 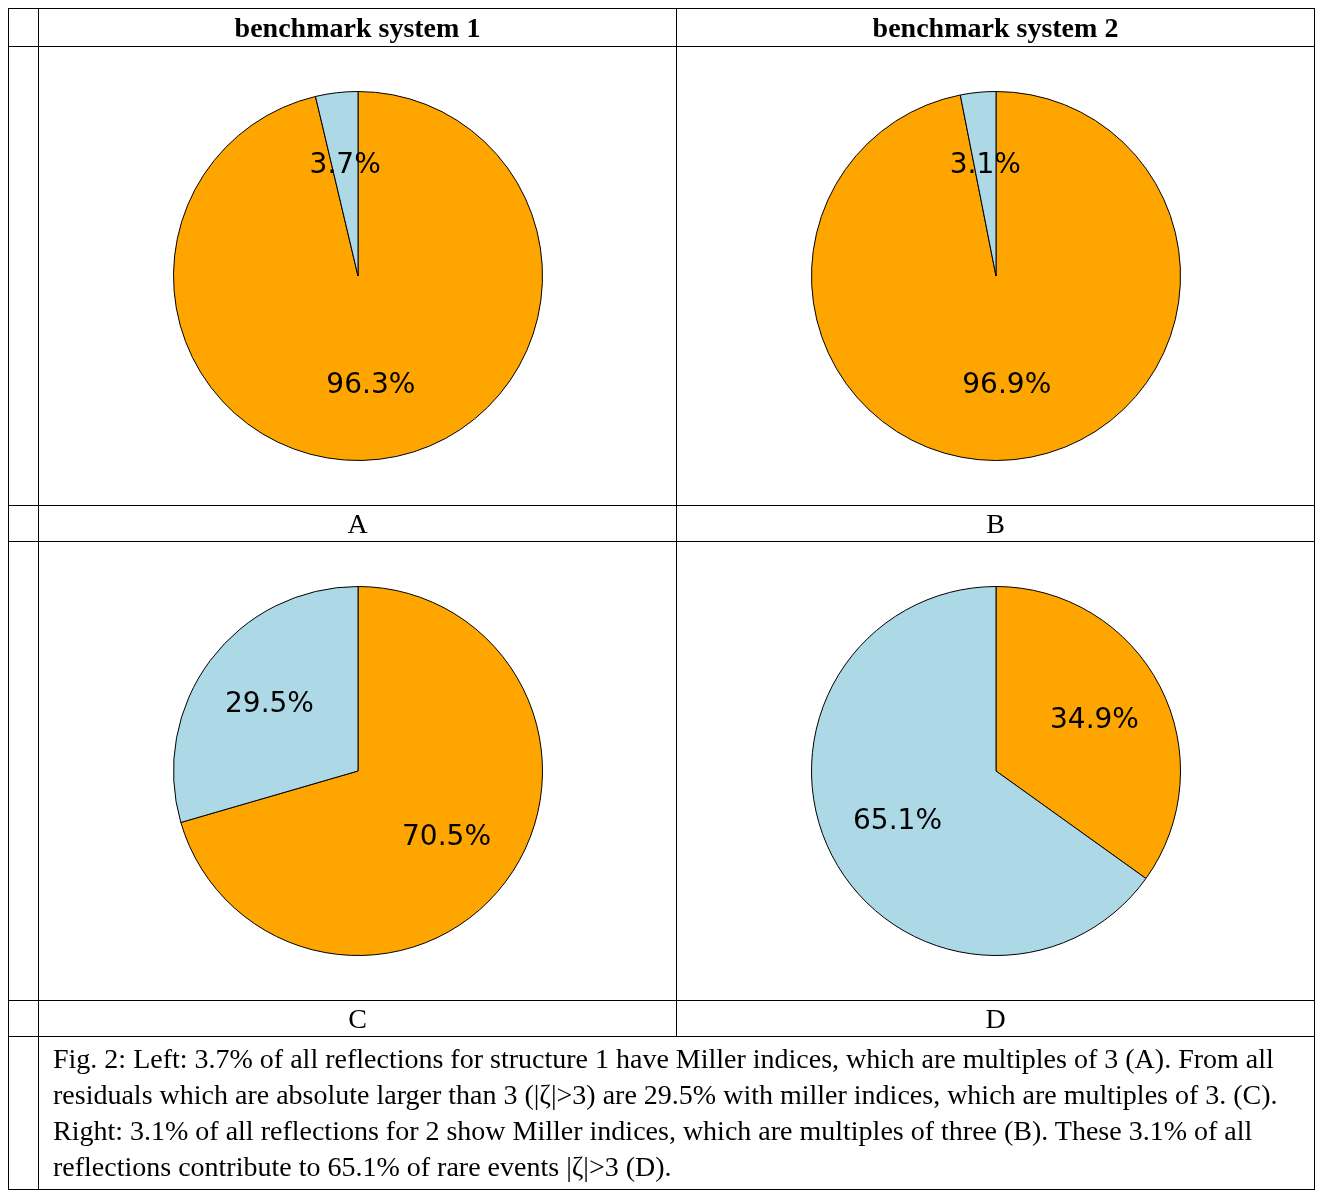 What do you see at coordinates (269, 702) in the screenshot?
I see `data-label: 29.5%` at bounding box center [269, 702].